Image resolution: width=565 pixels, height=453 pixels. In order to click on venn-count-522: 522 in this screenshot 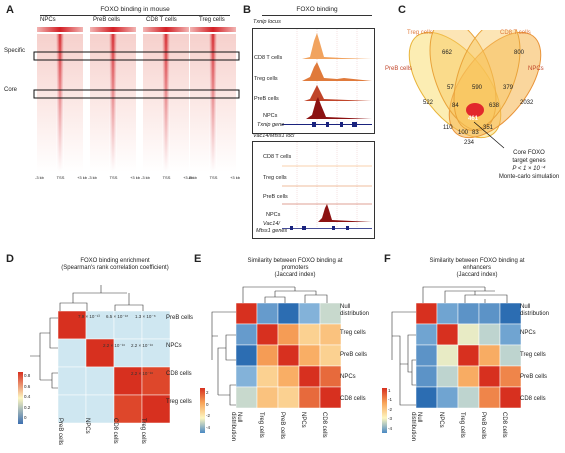, I will do `click(428, 103)`.